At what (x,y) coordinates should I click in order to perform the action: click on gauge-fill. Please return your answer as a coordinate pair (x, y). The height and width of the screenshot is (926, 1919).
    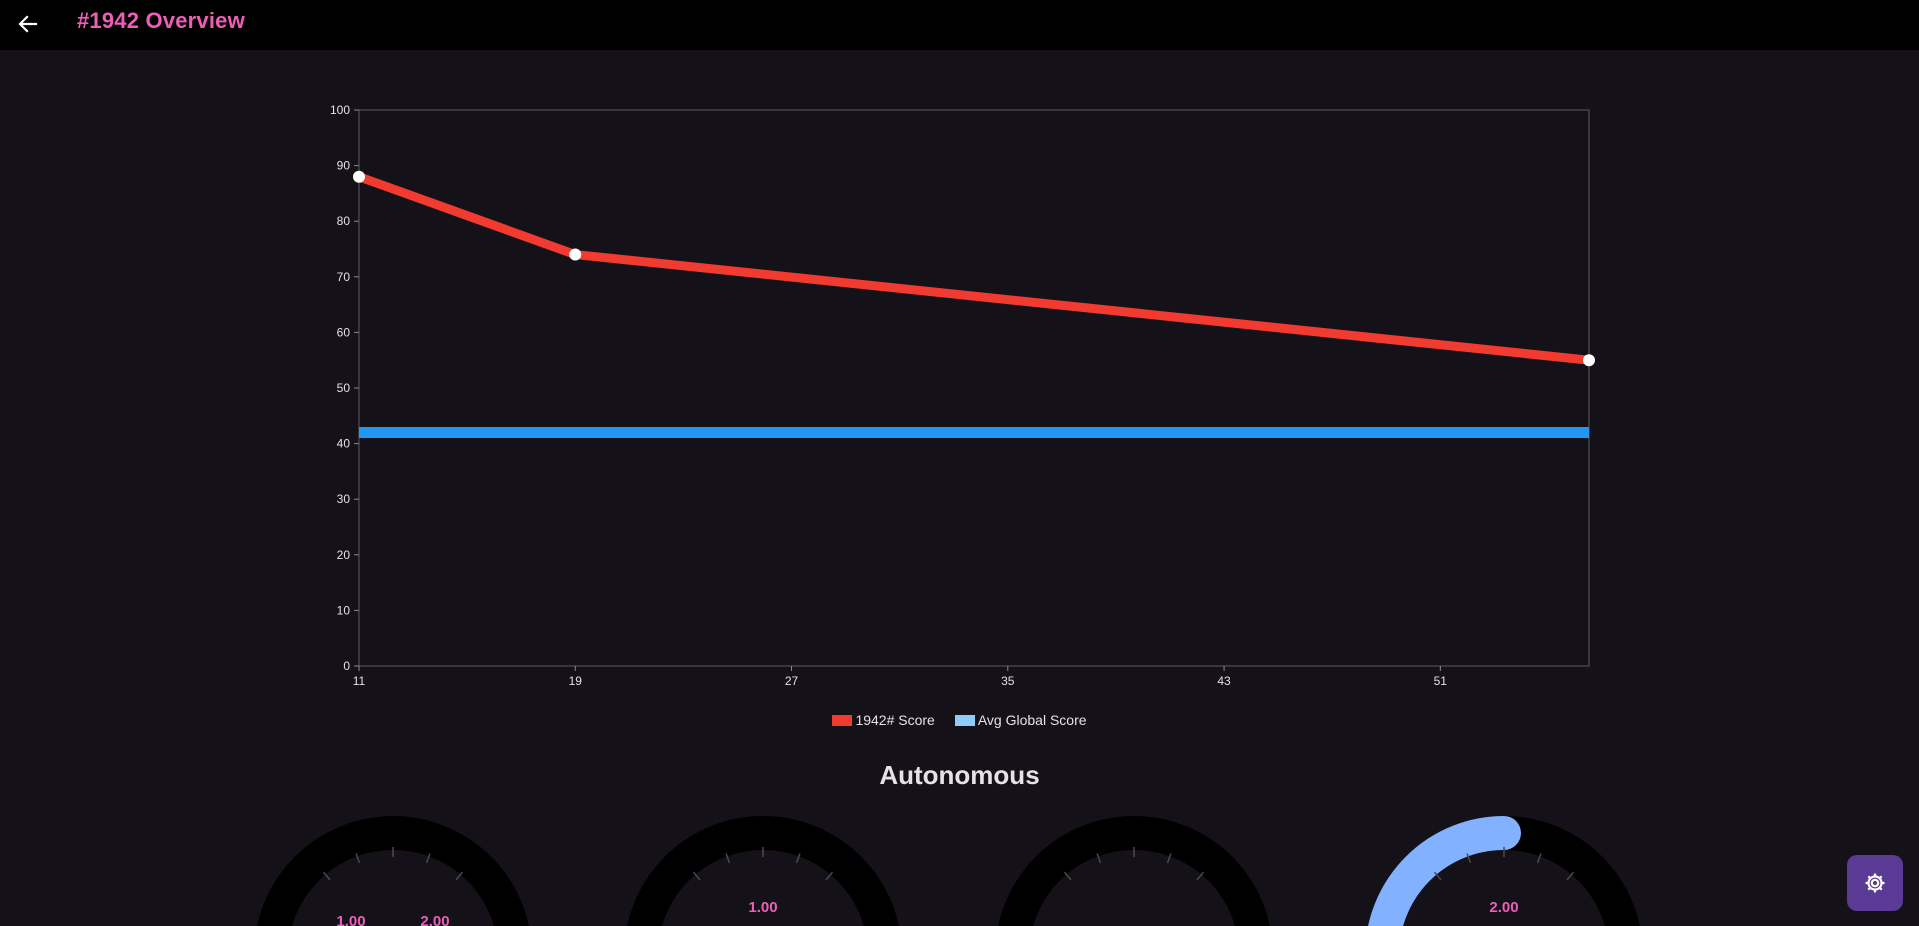
    Looking at the image, I should click on (1444, 871).